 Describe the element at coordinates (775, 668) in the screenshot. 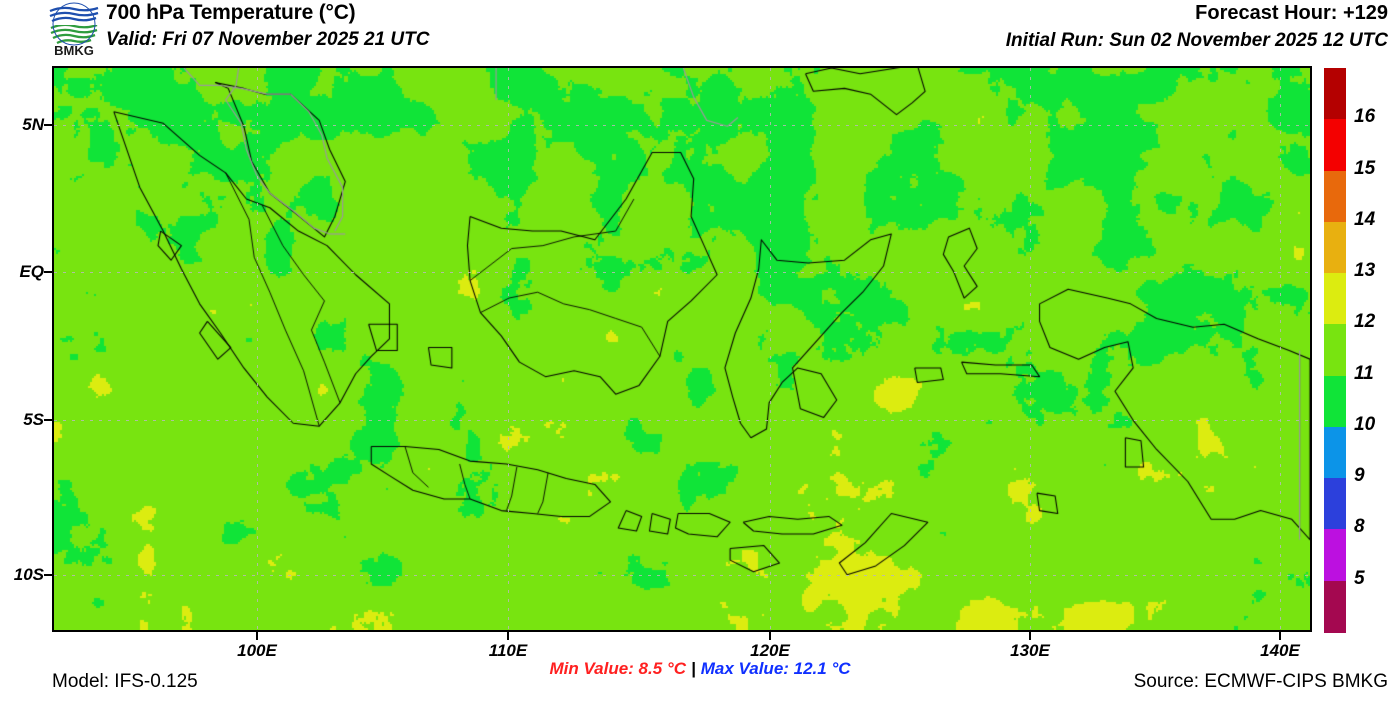

I see `max-value-label: Max Value: 12.1 °C` at that location.